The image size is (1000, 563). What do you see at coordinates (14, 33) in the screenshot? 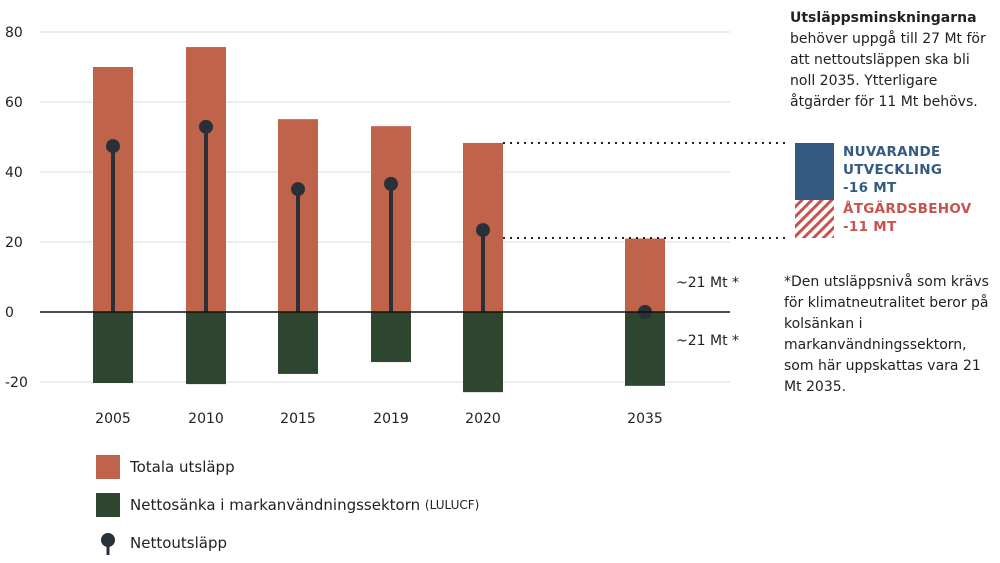
I see `y-tick-label: 80` at bounding box center [14, 33].